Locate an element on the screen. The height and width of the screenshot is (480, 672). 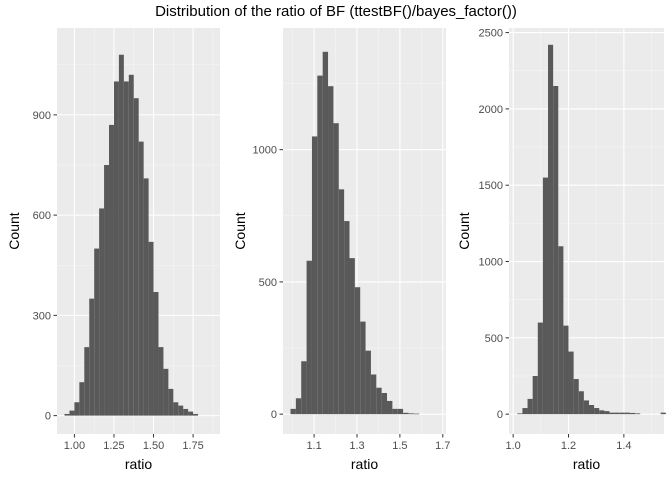
x-tick-label: 1.3 is located at coordinates (356, 446).